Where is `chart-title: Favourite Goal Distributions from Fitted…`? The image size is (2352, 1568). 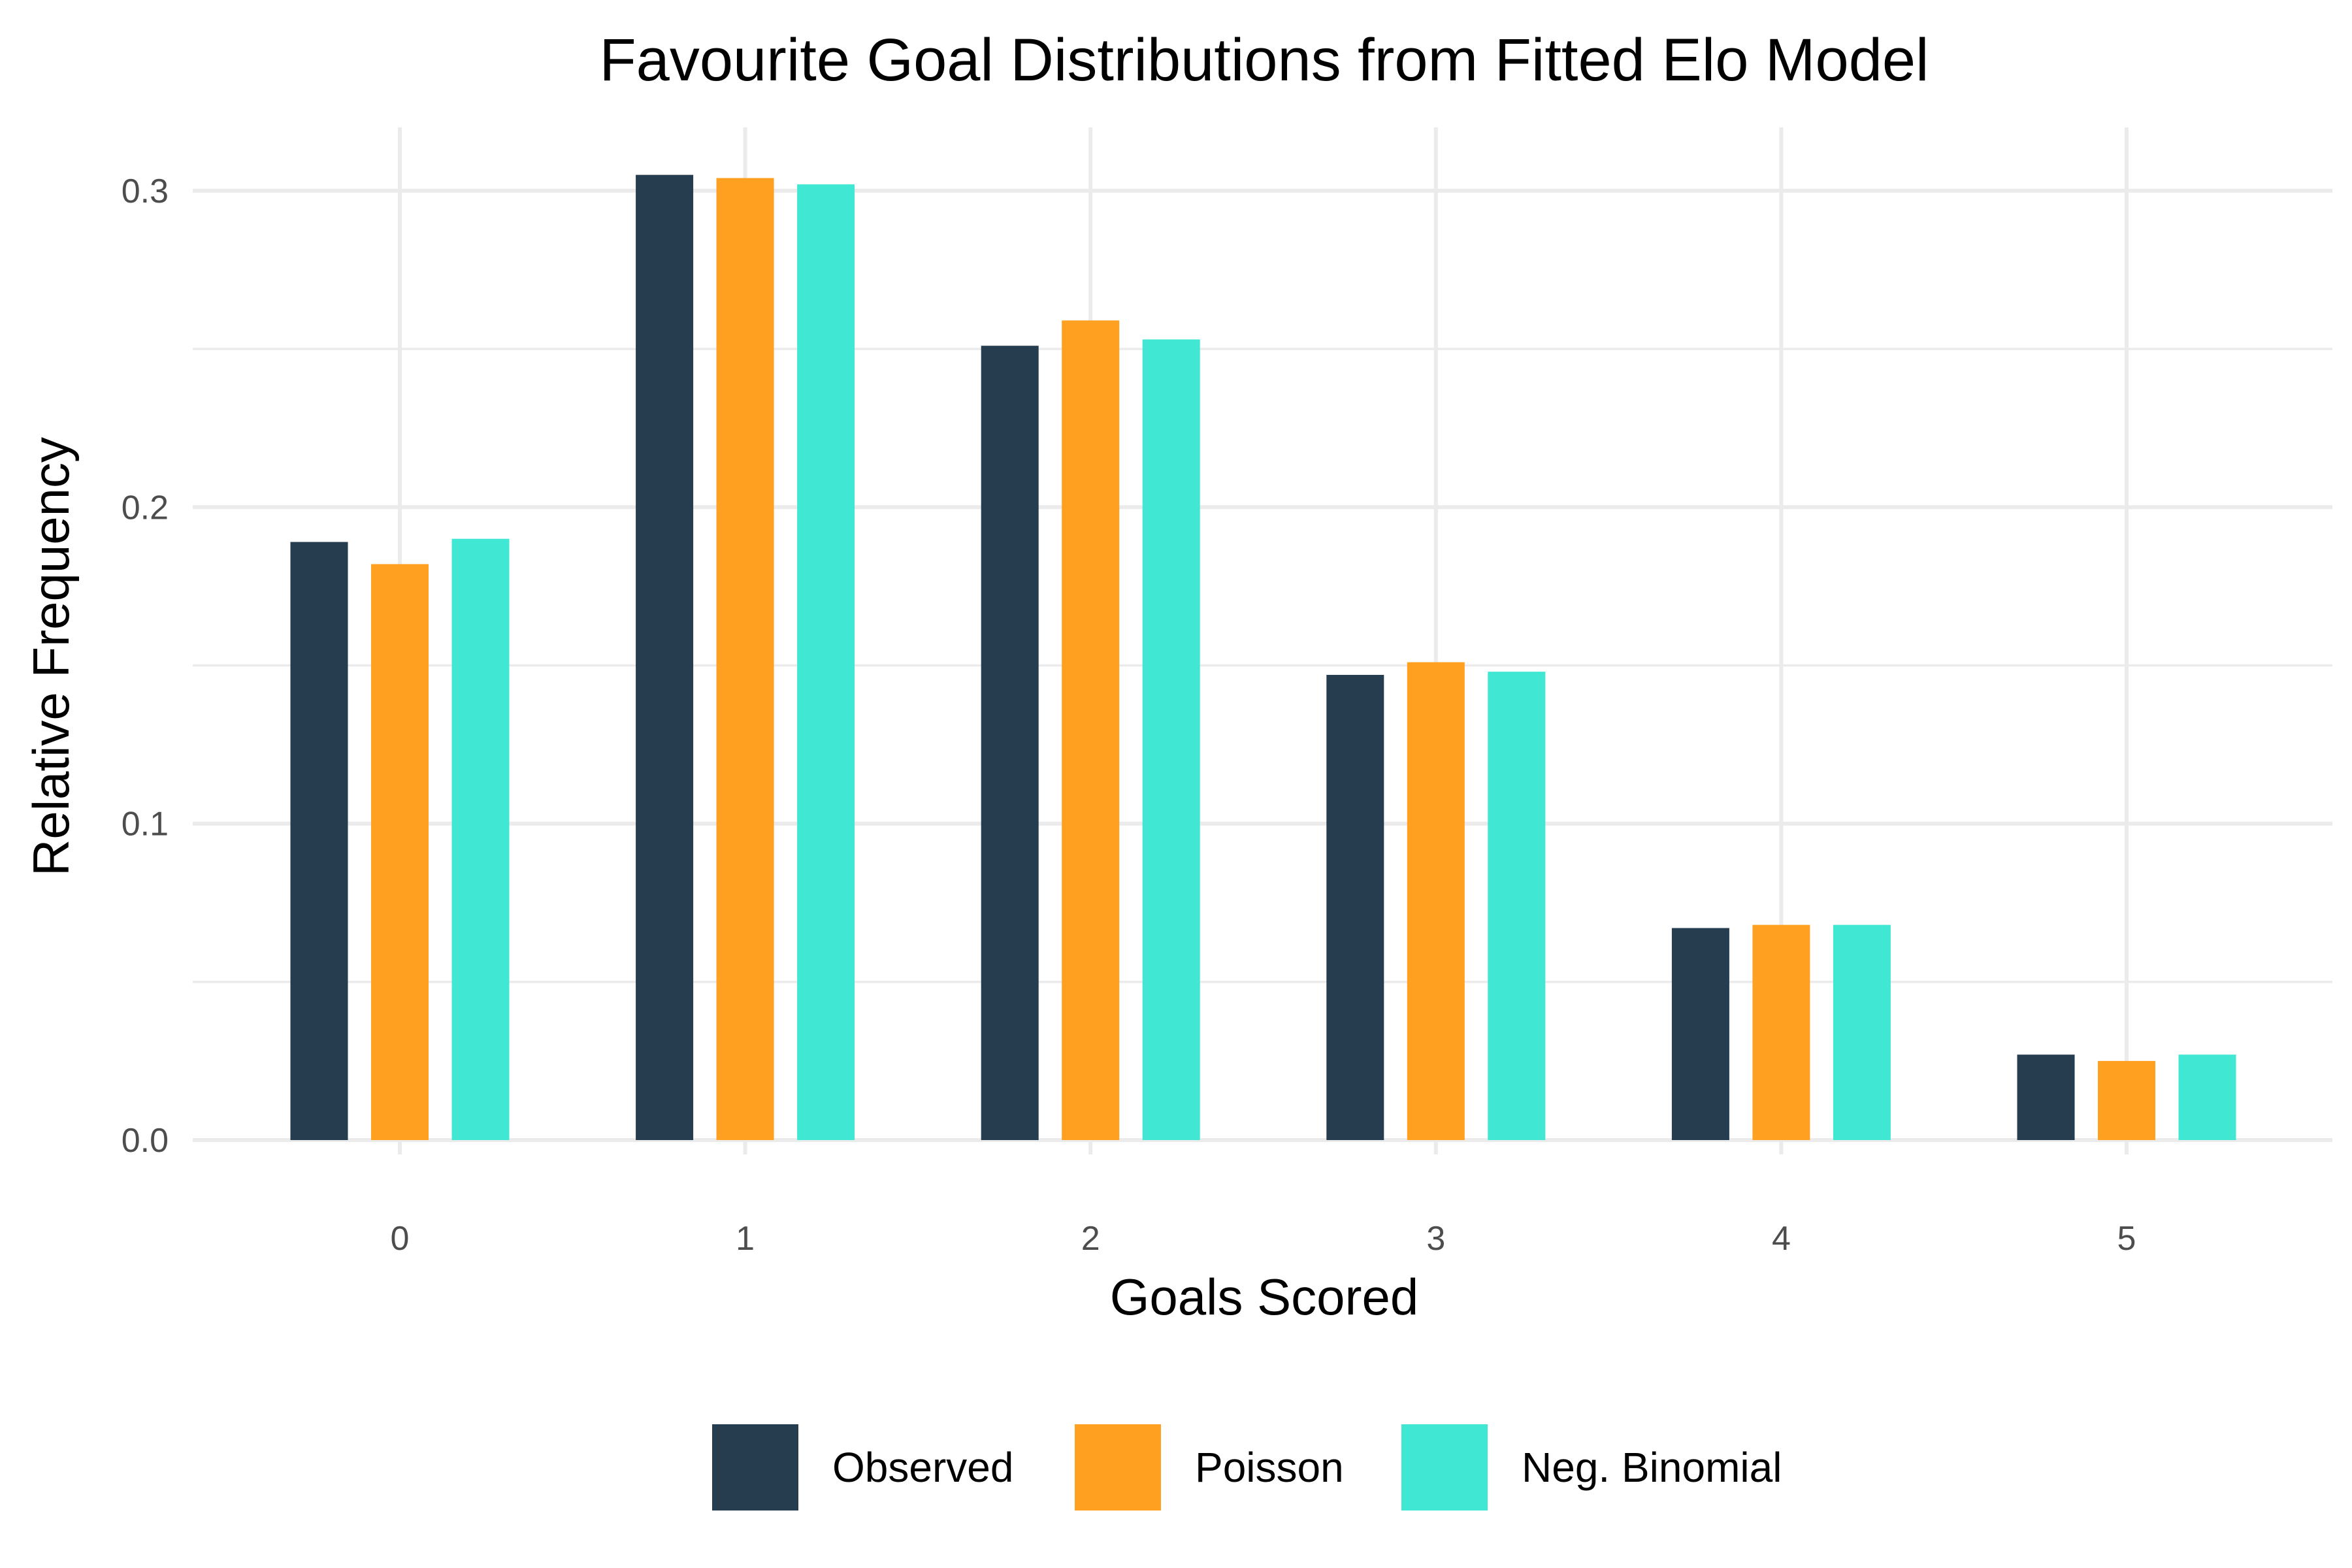 chart-title: Favourite Goal Distributions from Fitted… is located at coordinates (1264, 60).